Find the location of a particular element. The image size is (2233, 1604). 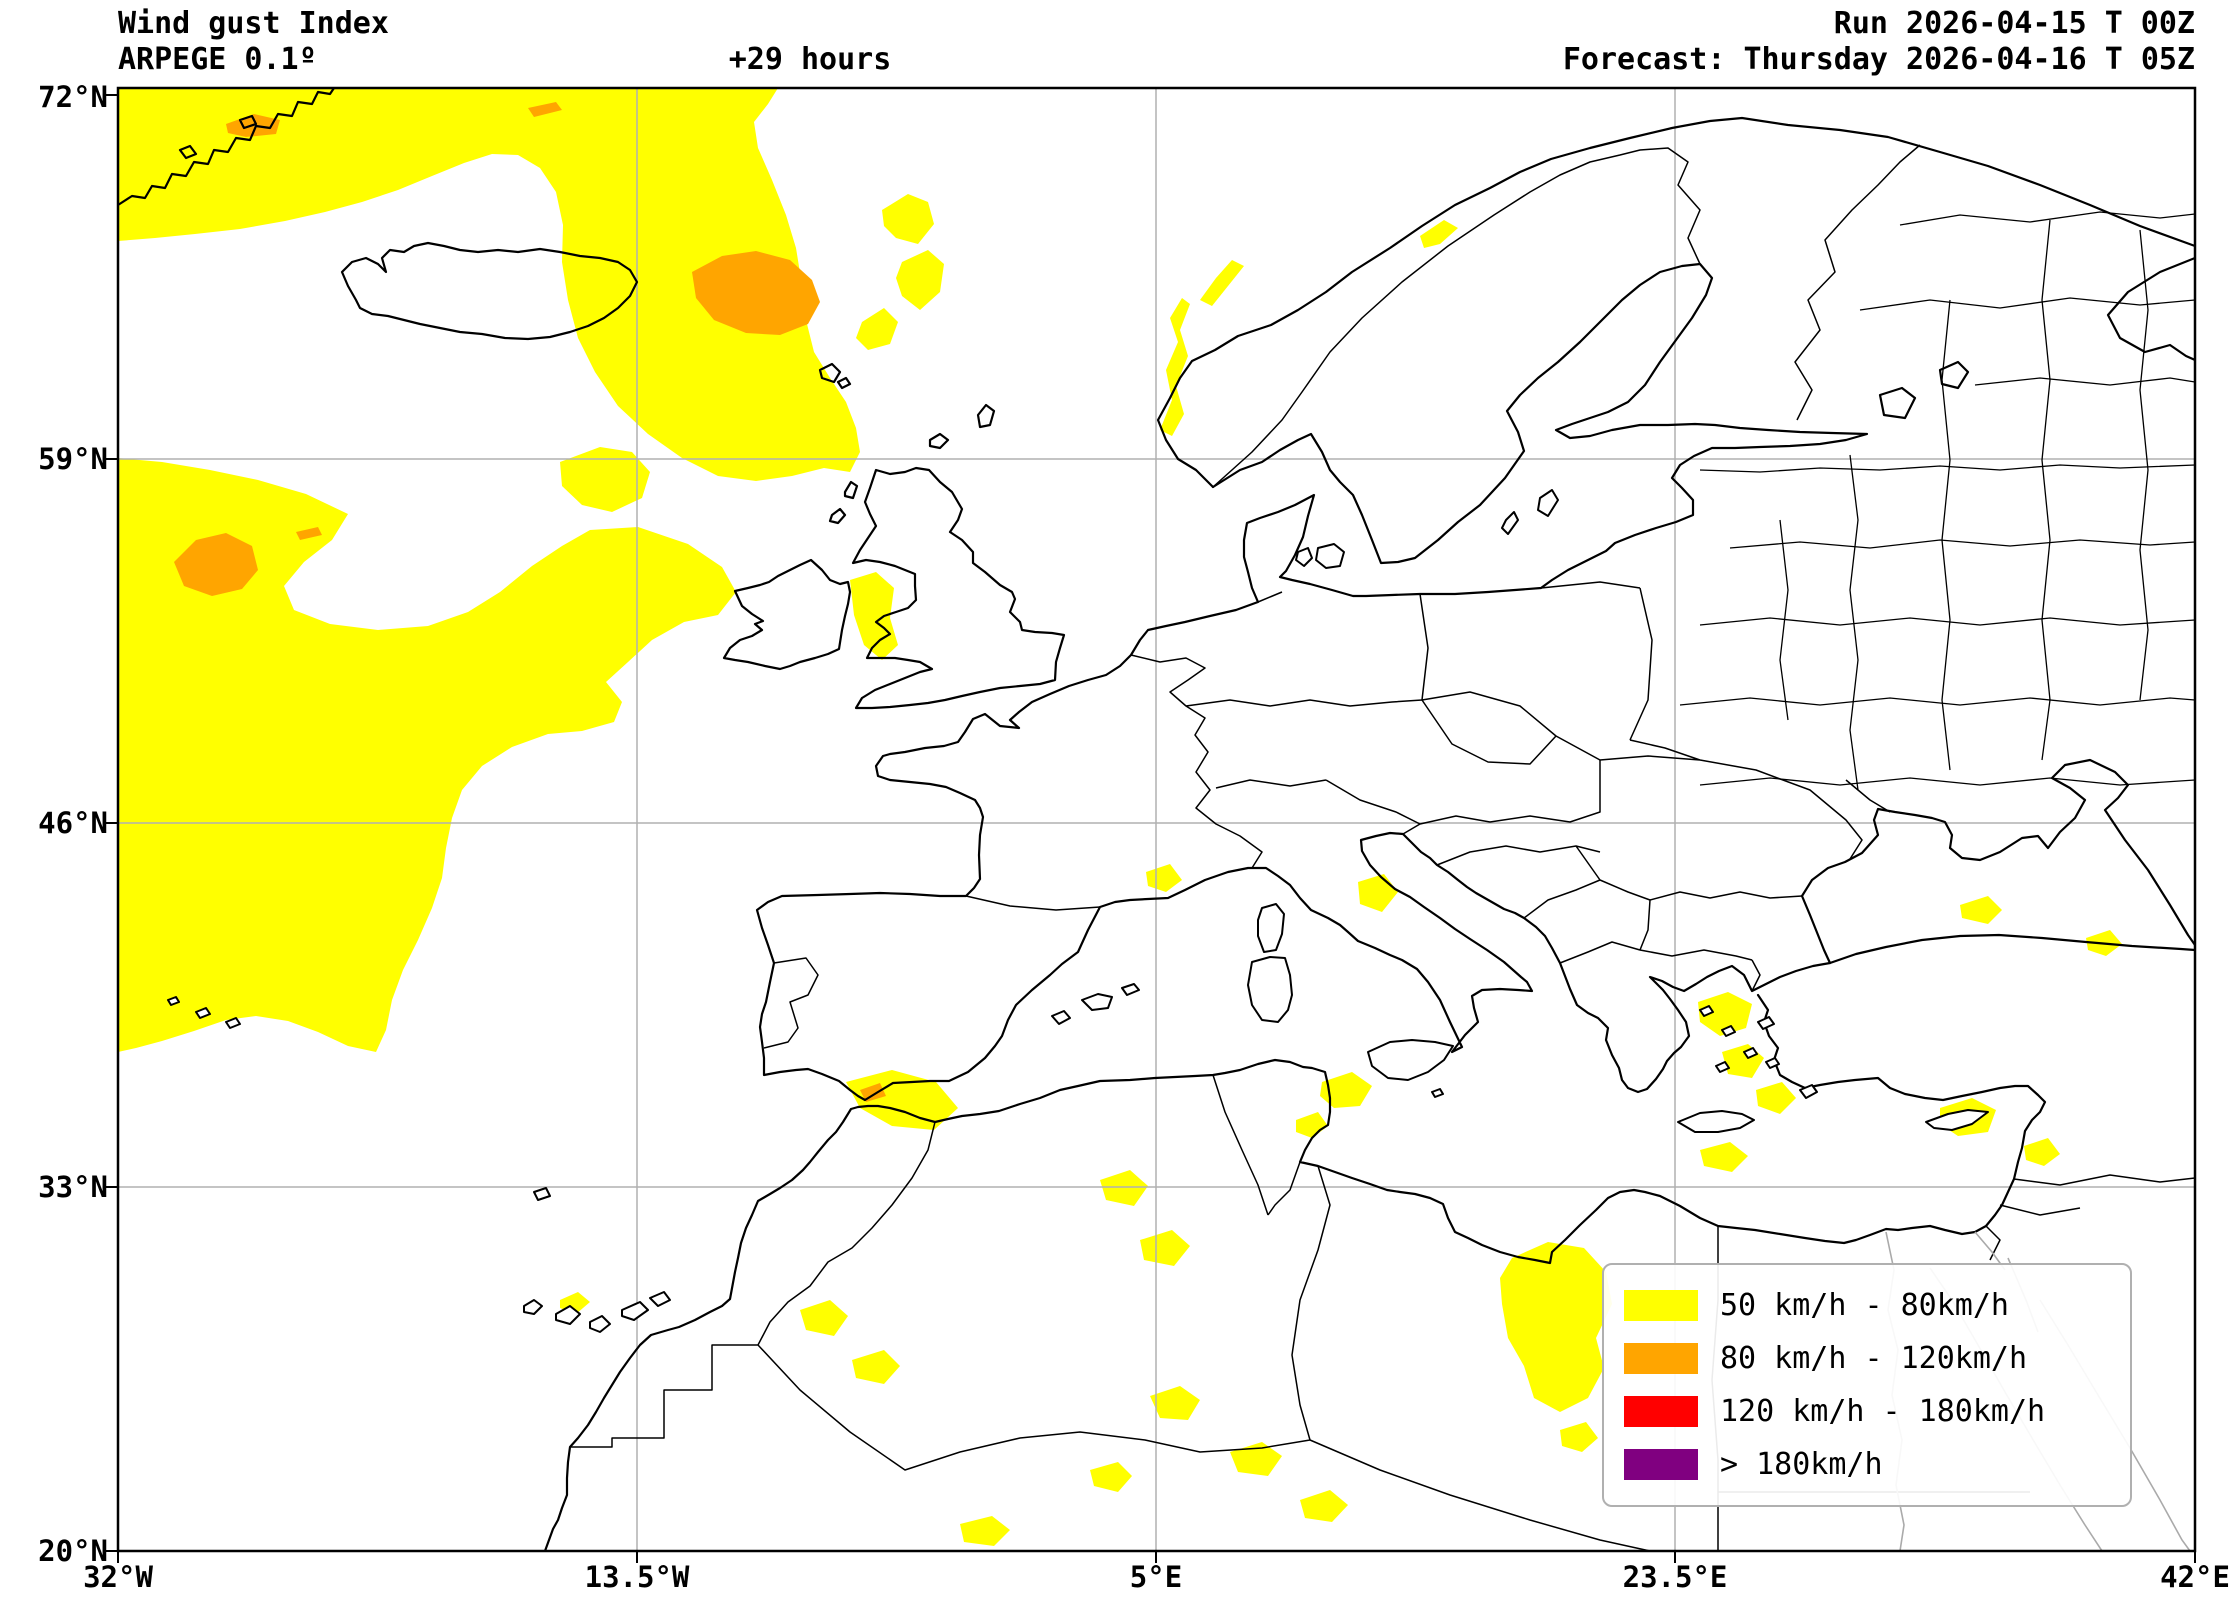

run-label: Run 2026-04-15 T 00Z is located at coordinates (2014, 23).